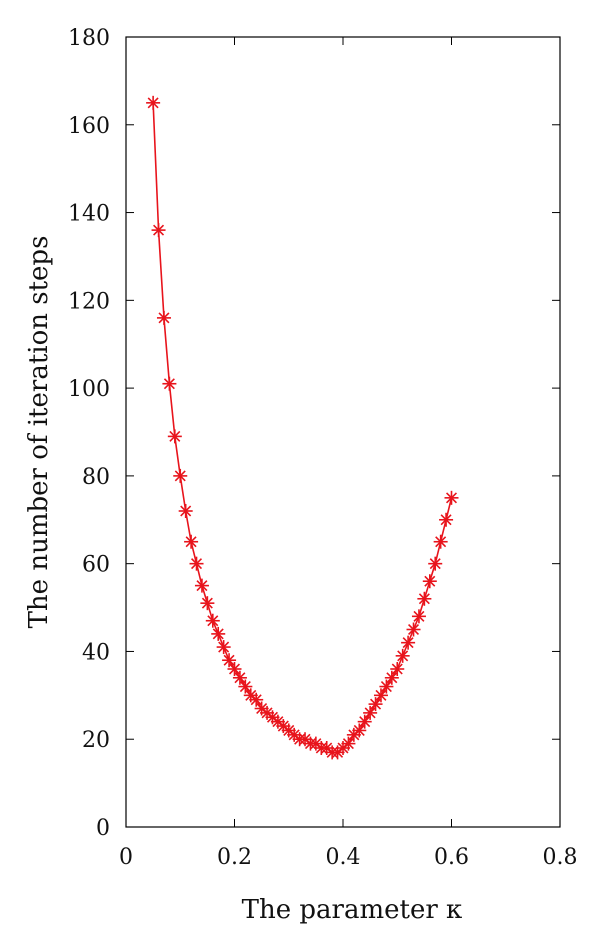  Describe the element at coordinates (89, 301) in the screenshot. I see `y-tick-label: 120` at that location.